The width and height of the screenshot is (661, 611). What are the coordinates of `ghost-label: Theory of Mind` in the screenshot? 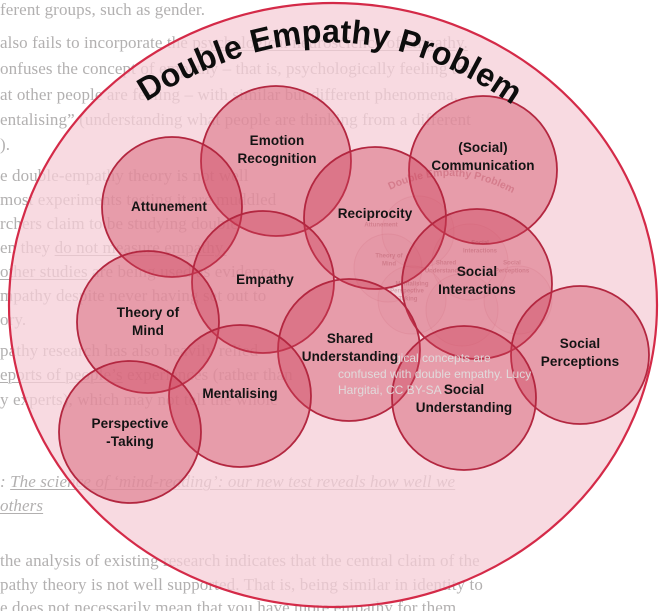 It's located at (389, 260).